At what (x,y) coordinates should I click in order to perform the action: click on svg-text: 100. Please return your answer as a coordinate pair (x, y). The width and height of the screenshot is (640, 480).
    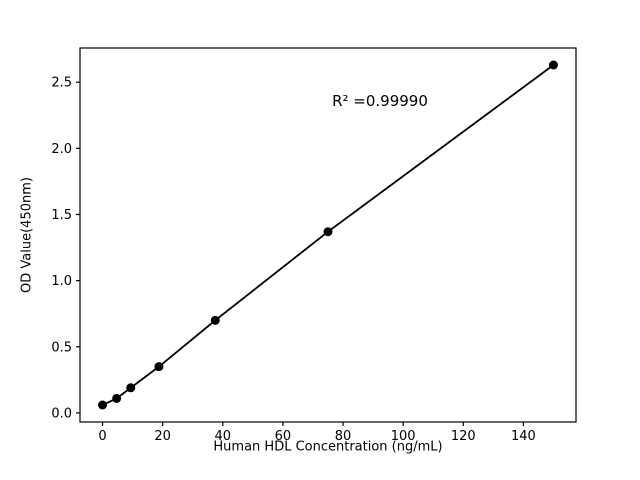
    Looking at the image, I should click on (403, 436).